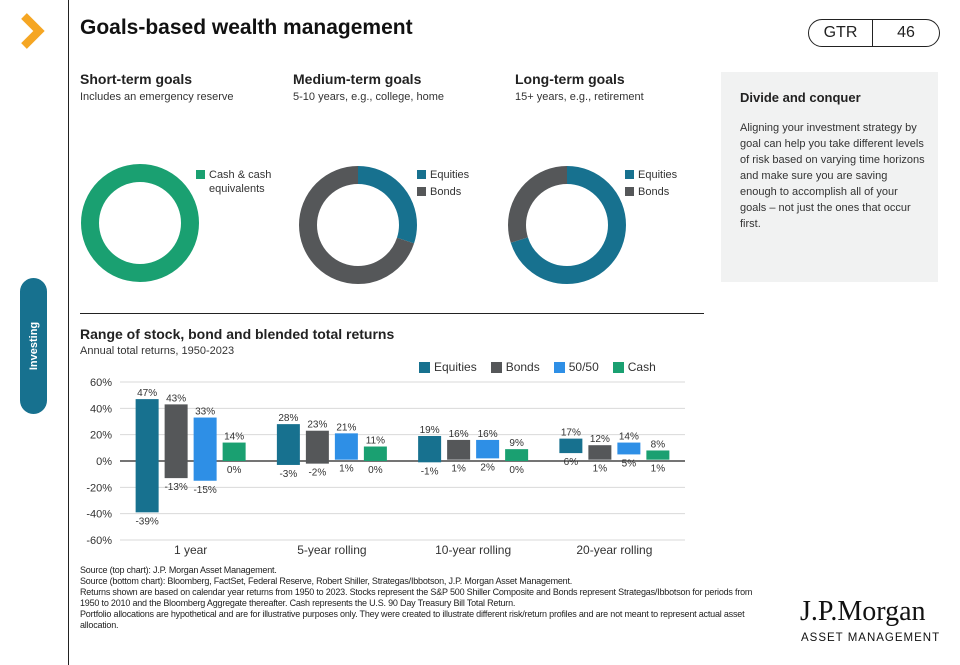  What do you see at coordinates (906, 32) in the screenshot?
I see `page-number: 46` at bounding box center [906, 32].